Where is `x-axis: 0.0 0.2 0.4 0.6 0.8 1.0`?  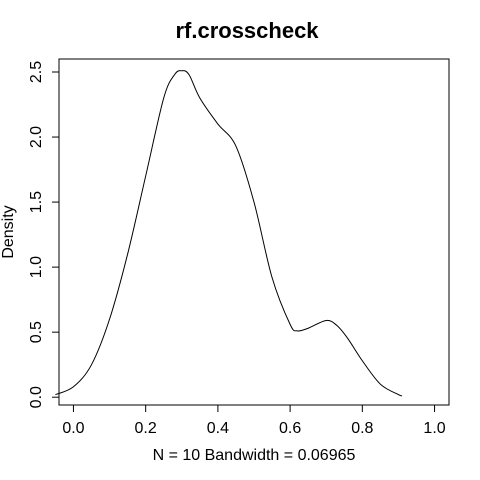
x-axis: 0.0 0.2 0.4 0.6 0.8 1.0 is located at coordinates (254, 420).